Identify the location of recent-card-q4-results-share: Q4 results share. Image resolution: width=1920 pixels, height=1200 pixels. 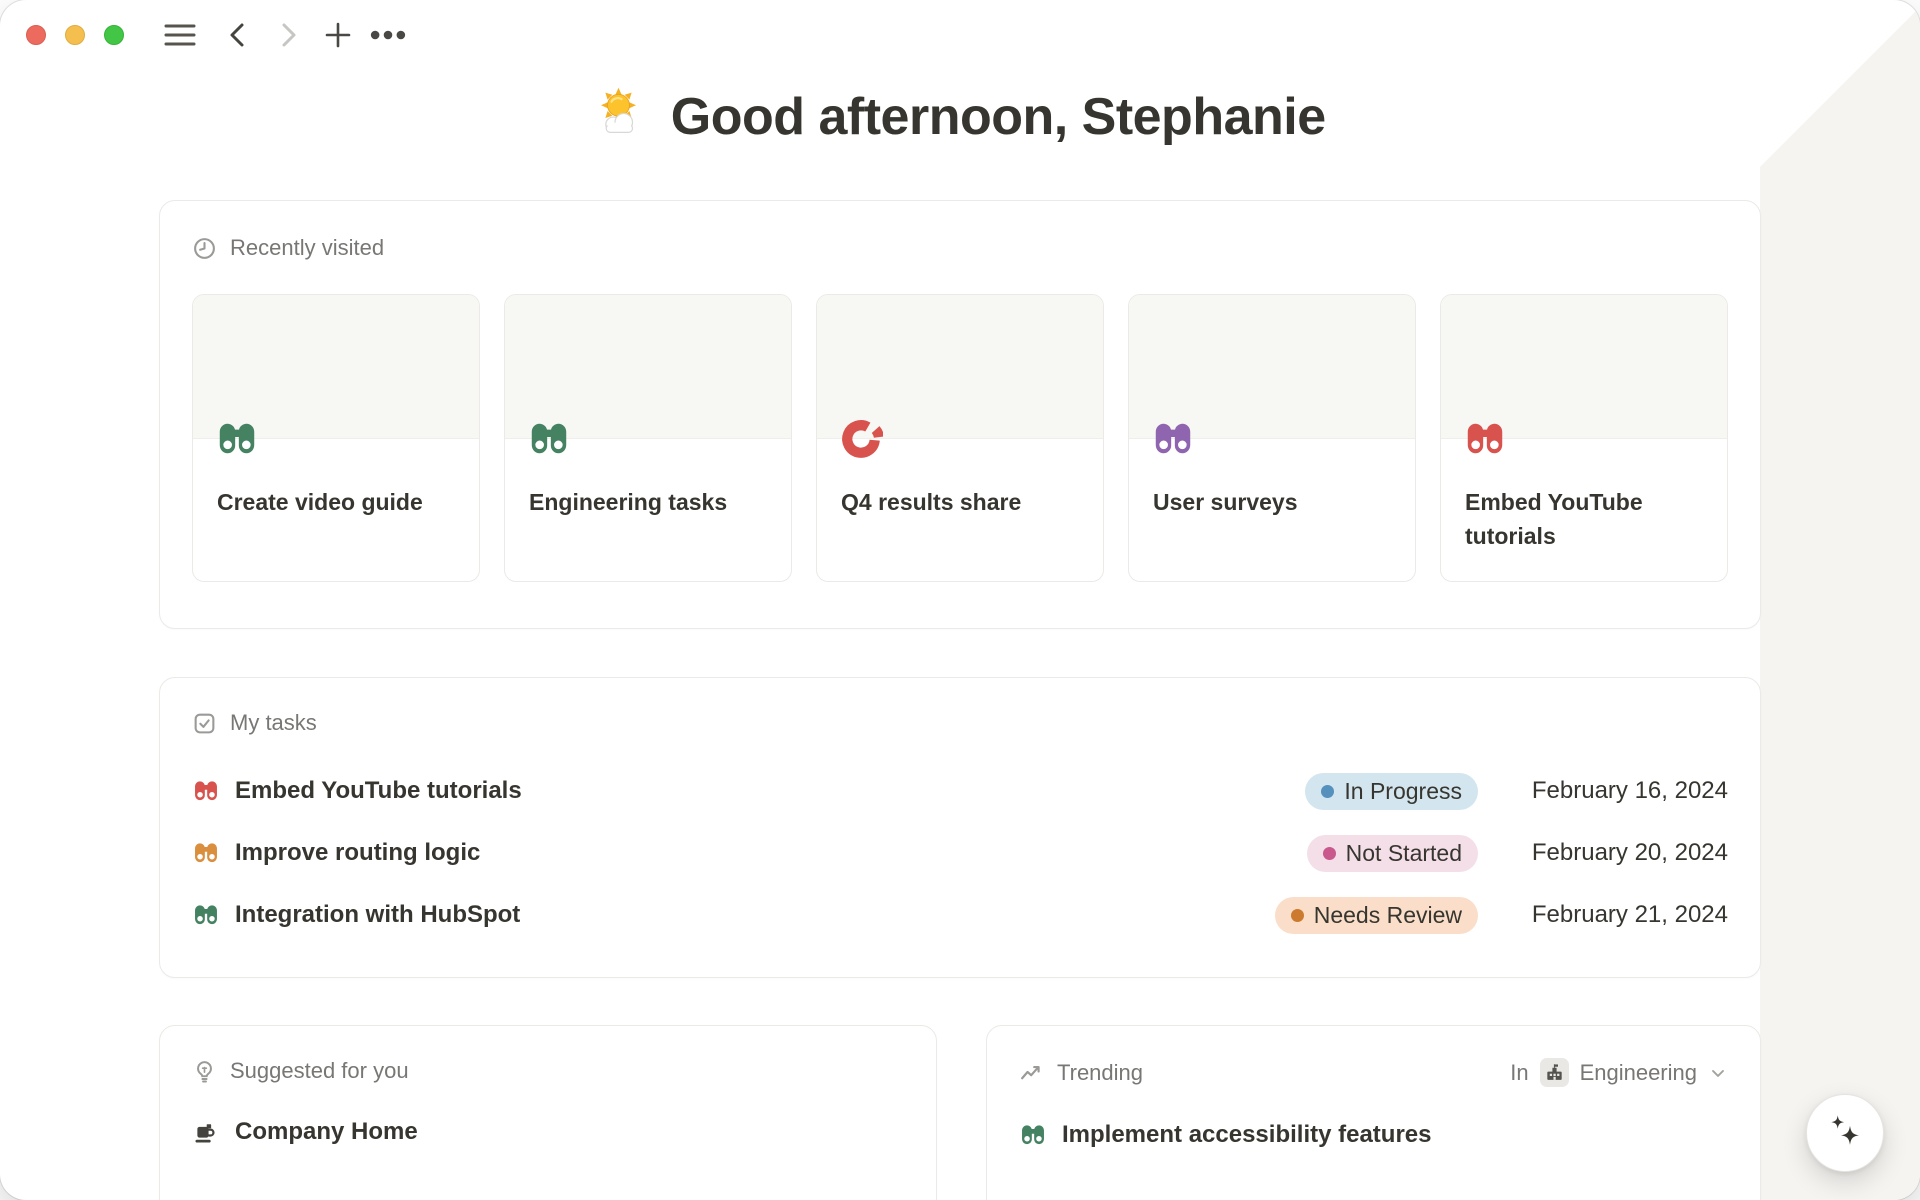
(960, 438).